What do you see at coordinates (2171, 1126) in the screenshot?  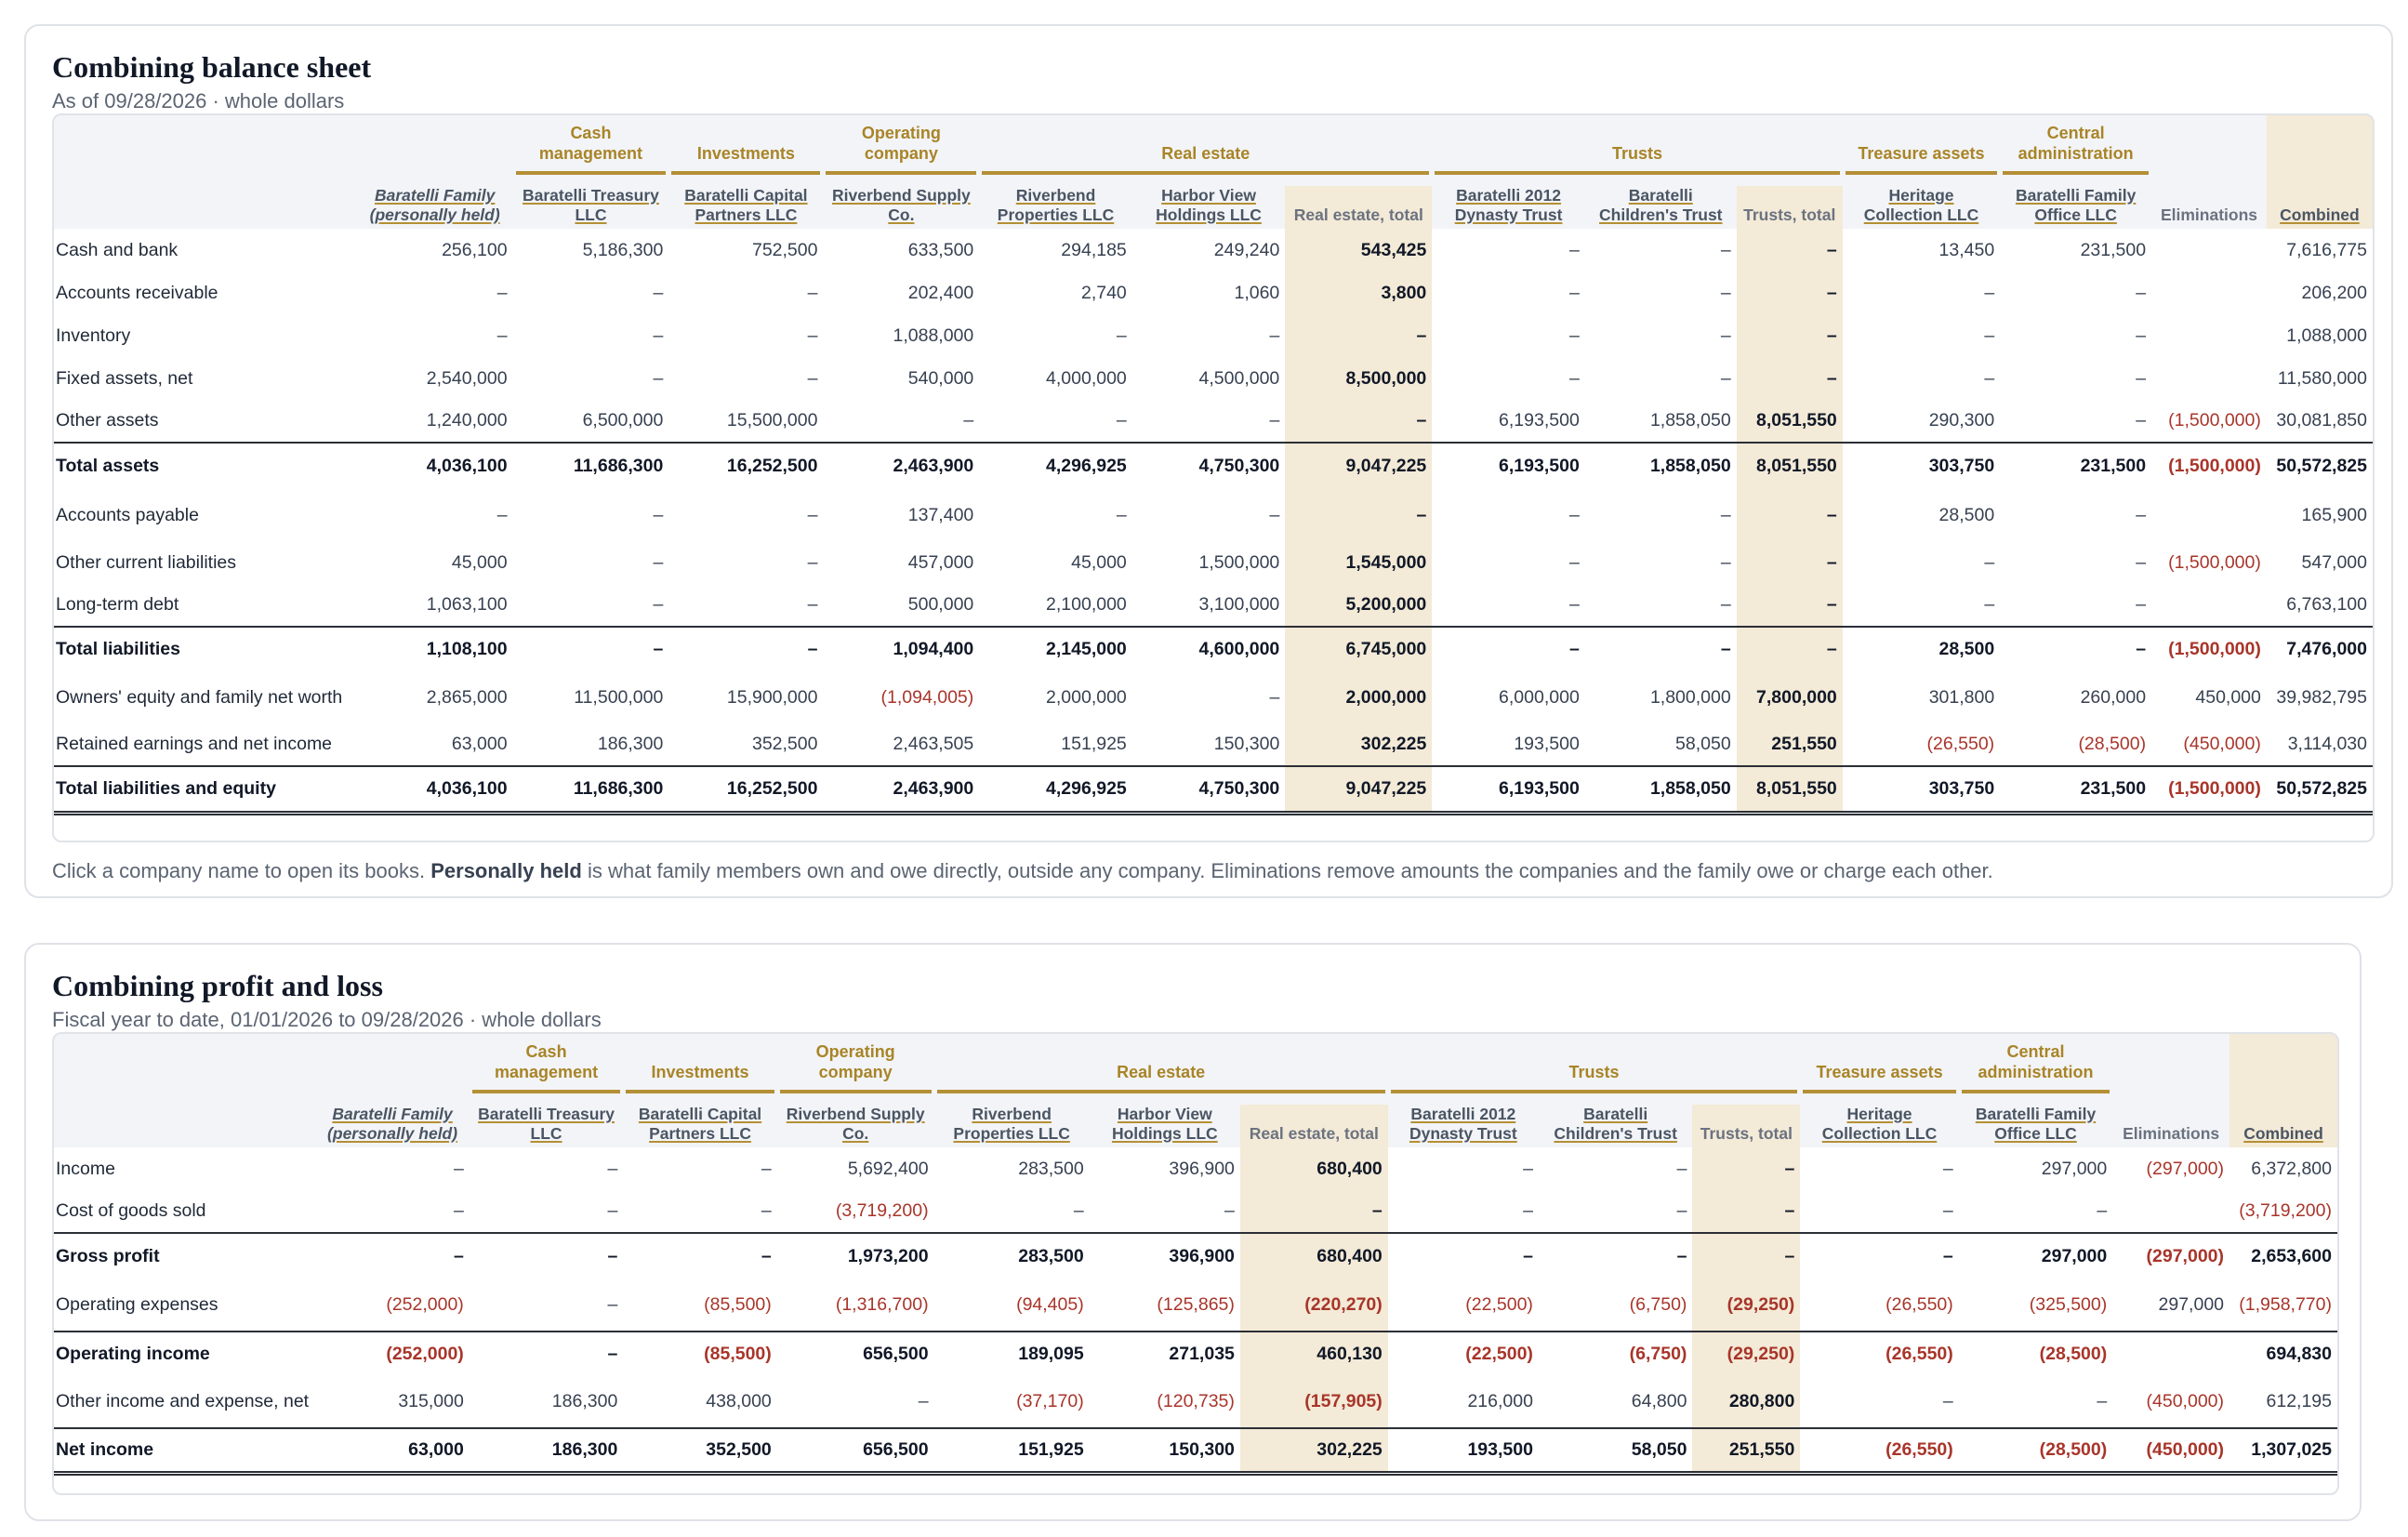 I see `column-header-eliminations: Eliminations` at bounding box center [2171, 1126].